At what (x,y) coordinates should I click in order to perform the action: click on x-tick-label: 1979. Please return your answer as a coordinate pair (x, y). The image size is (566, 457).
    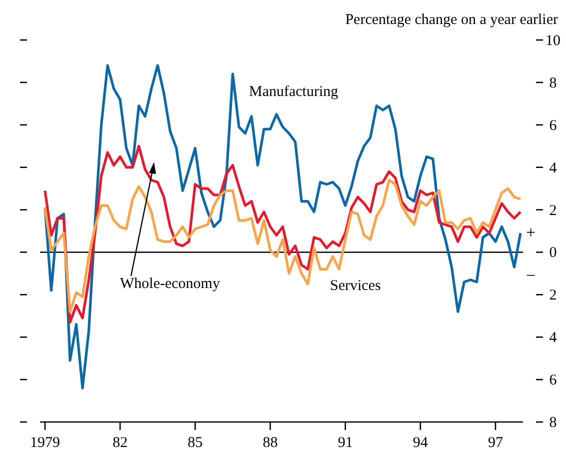
    Looking at the image, I should click on (45, 443).